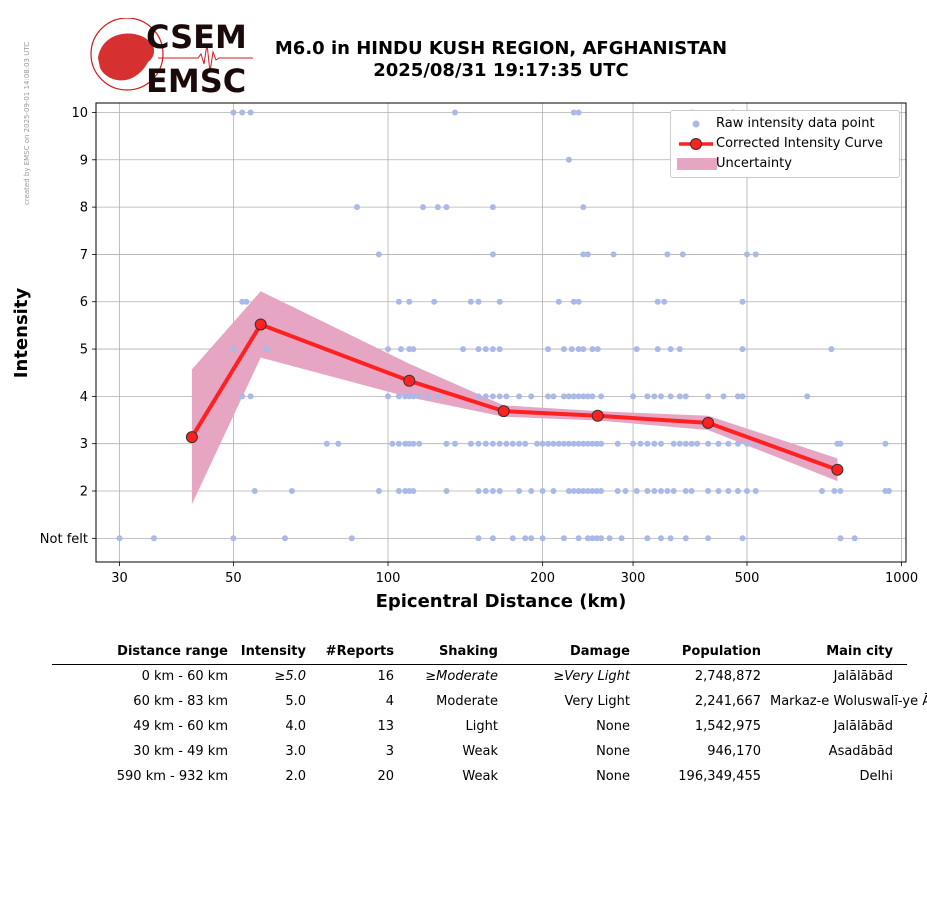  I want to click on cell-reports: 16, so click(385, 676).